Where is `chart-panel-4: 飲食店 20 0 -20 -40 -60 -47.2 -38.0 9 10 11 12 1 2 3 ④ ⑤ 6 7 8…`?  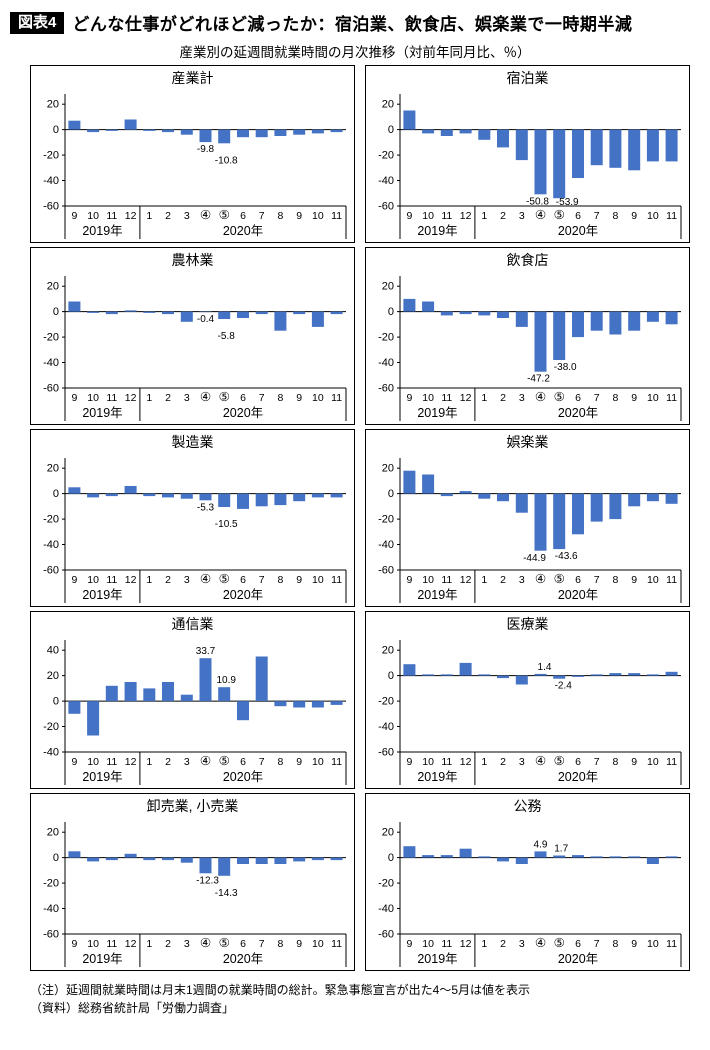
chart-panel-4: 飲食店 20 0 -20 -40 -60 -47.2 -38.0 9 10 11 12 1 2 3 ④ ⑤ 6 7 8… is located at coordinates (527, 336).